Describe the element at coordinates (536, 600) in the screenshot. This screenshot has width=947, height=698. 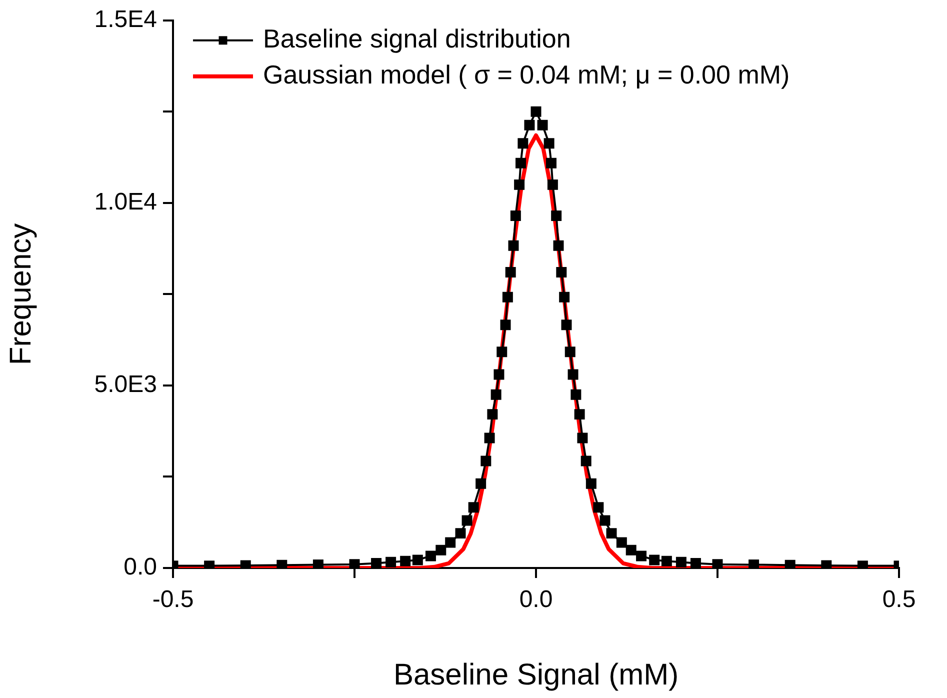
I see `x-tick-label: 0.0` at that location.